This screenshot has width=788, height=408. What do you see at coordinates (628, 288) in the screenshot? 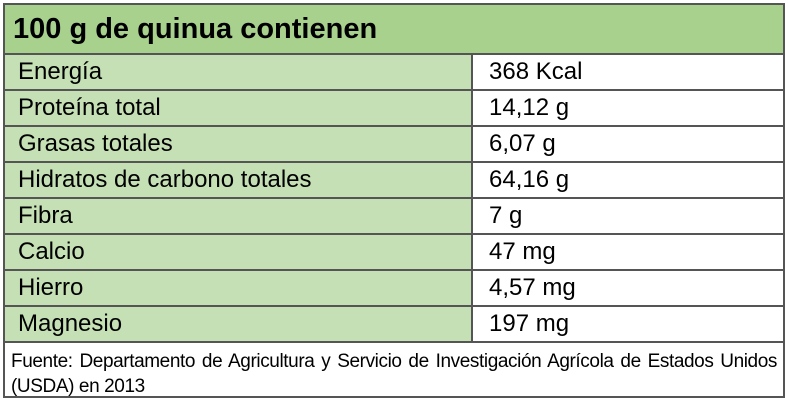
I see `nutrient-value: 4,57 mg` at bounding box center [628, 288].